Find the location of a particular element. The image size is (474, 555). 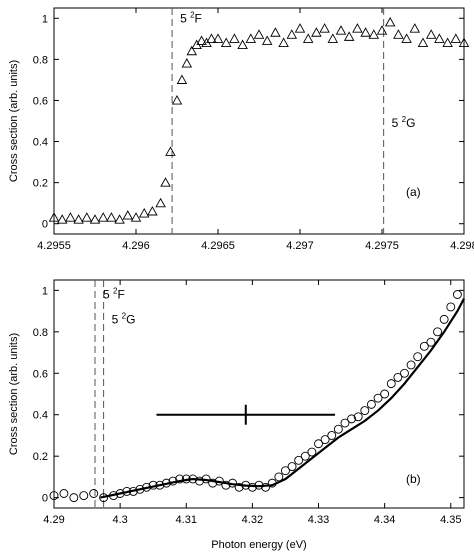

y-tick-label: 0.4 is located at coordinates (40, 143).